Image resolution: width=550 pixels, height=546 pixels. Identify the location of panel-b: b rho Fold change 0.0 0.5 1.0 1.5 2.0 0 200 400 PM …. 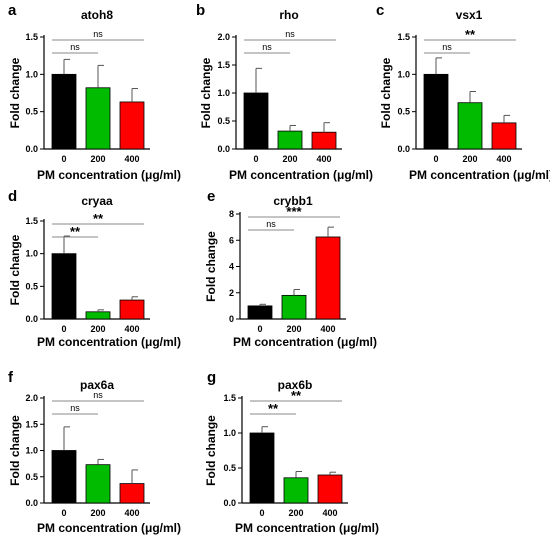
(284, 92).